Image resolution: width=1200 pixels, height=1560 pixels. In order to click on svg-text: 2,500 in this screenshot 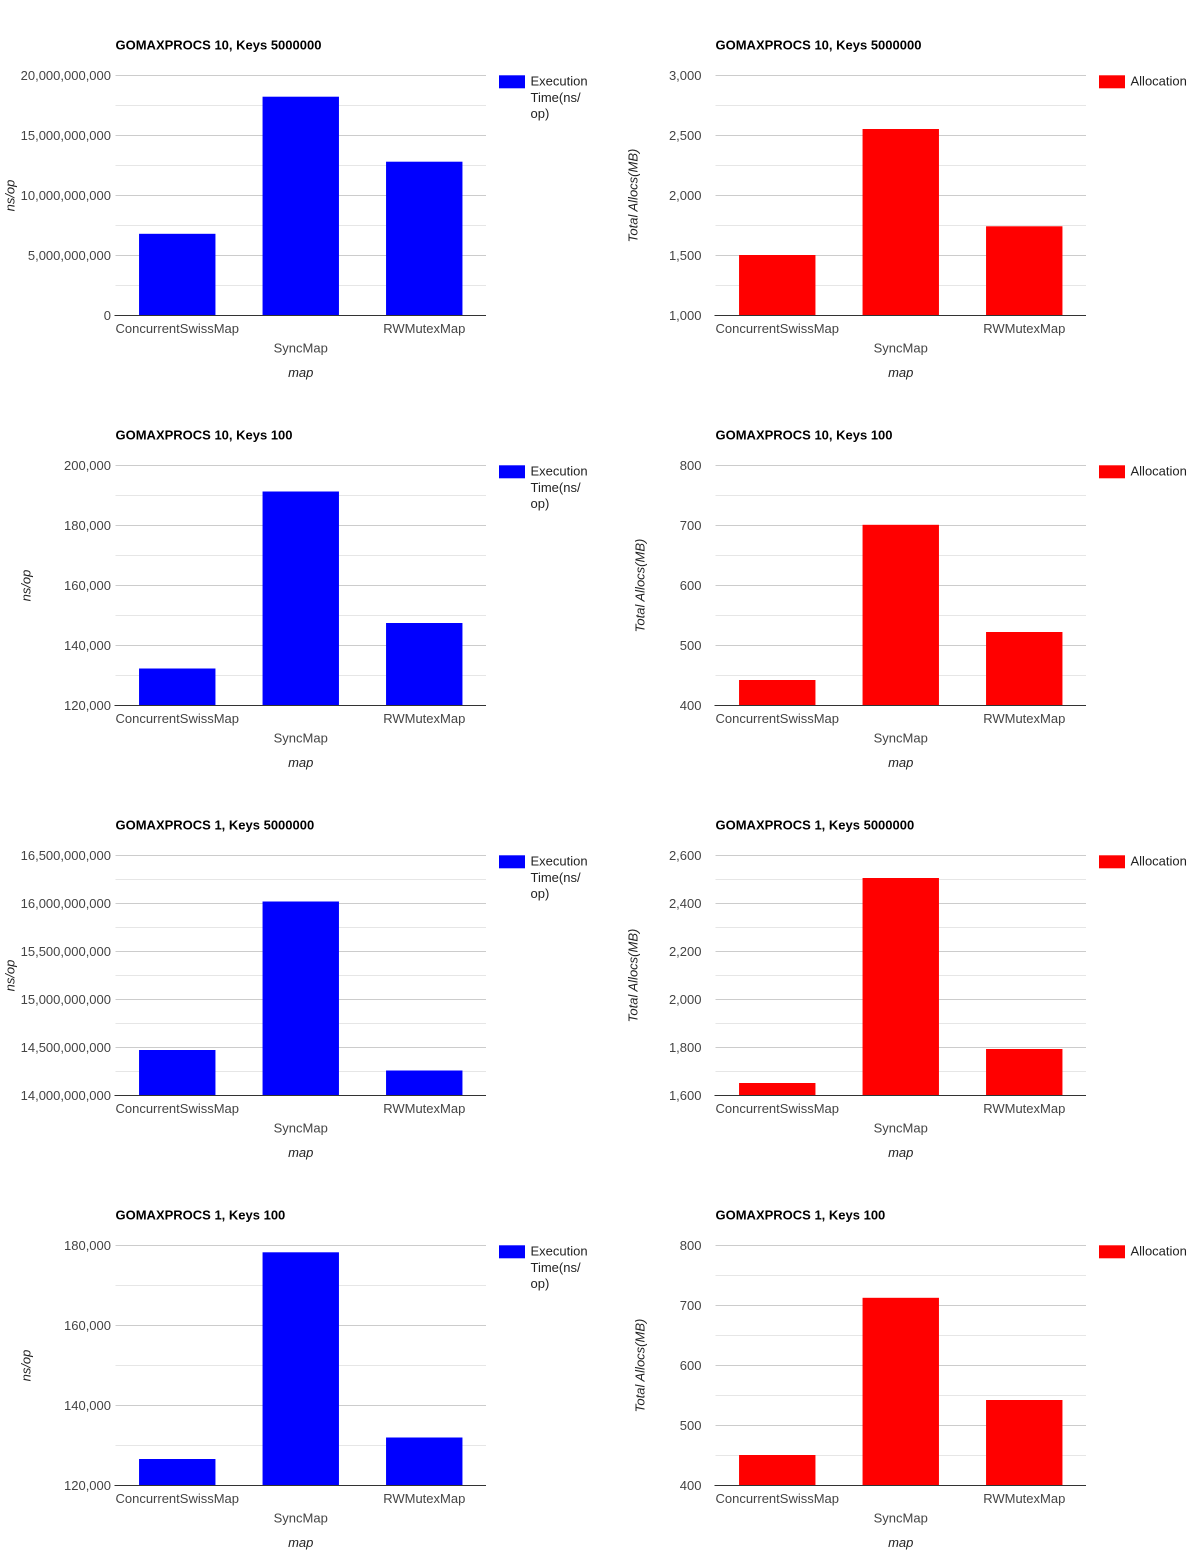, I will do `click(685, 135)`.